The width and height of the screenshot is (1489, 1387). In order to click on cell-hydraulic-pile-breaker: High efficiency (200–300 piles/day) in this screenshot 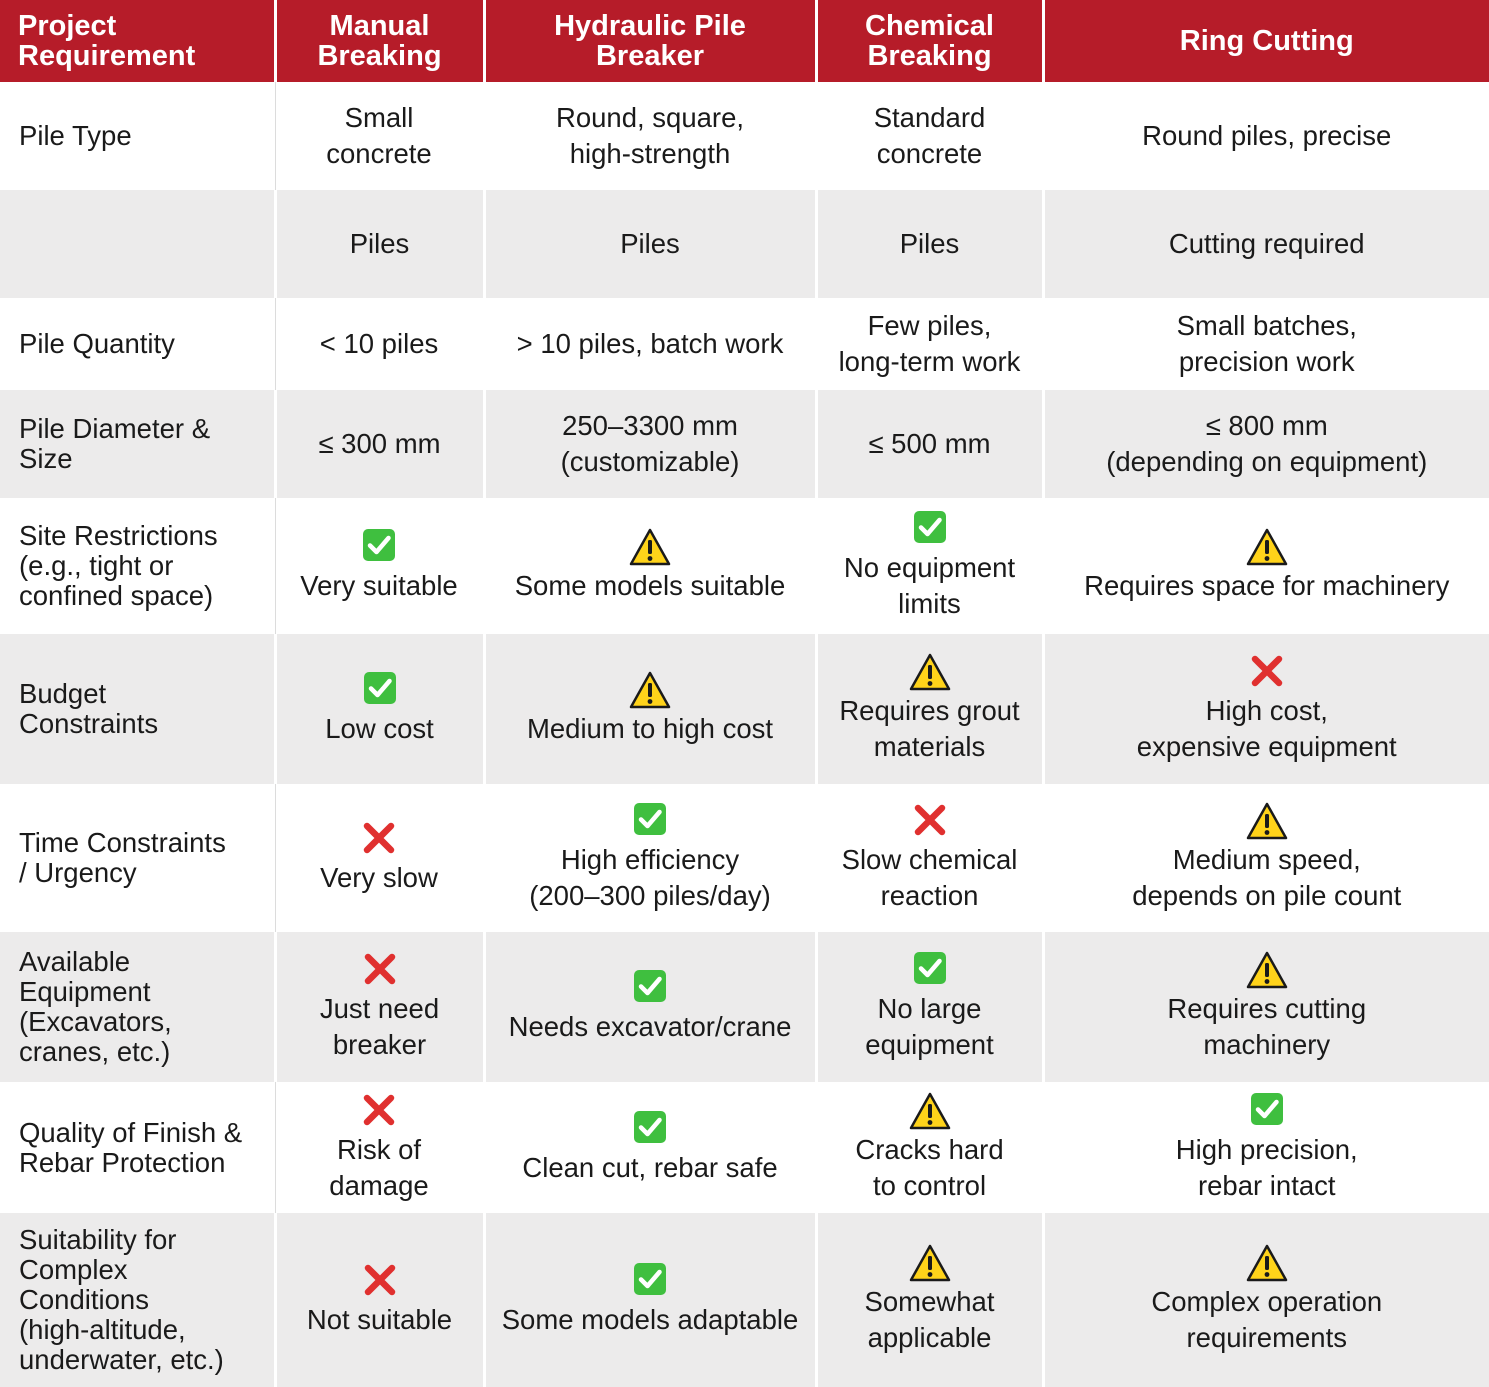, I will do `click(650, 858)`.